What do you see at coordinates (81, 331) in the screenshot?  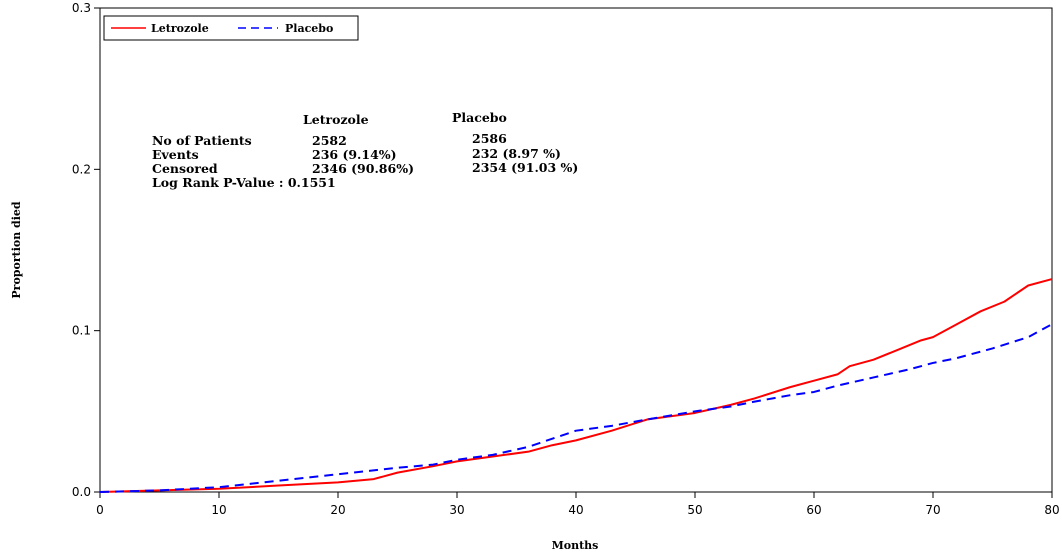 I see `y-tick-label: 0.1` at bounding box center [81, 331].